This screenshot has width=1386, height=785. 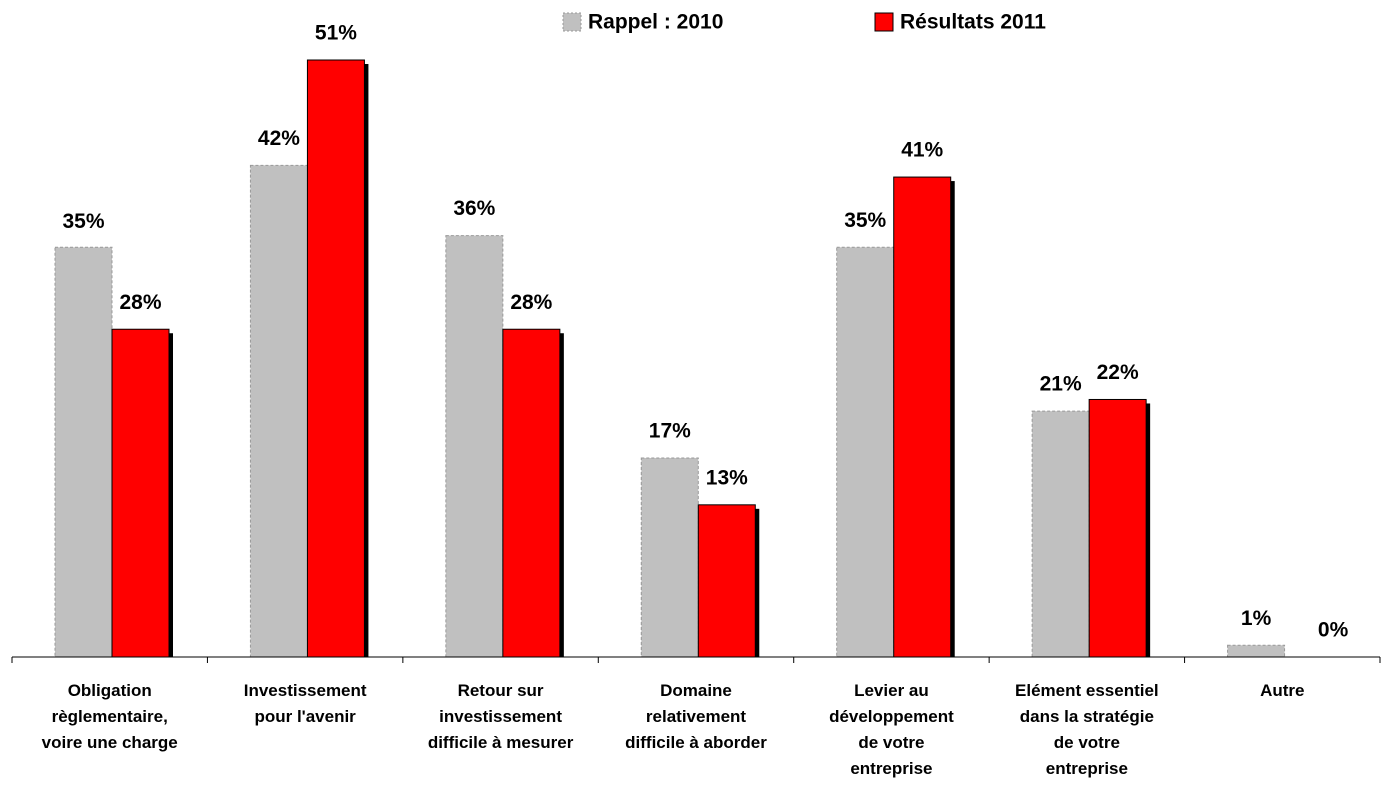 I want to click on data-label: 41%, so click(x=922, y=150).